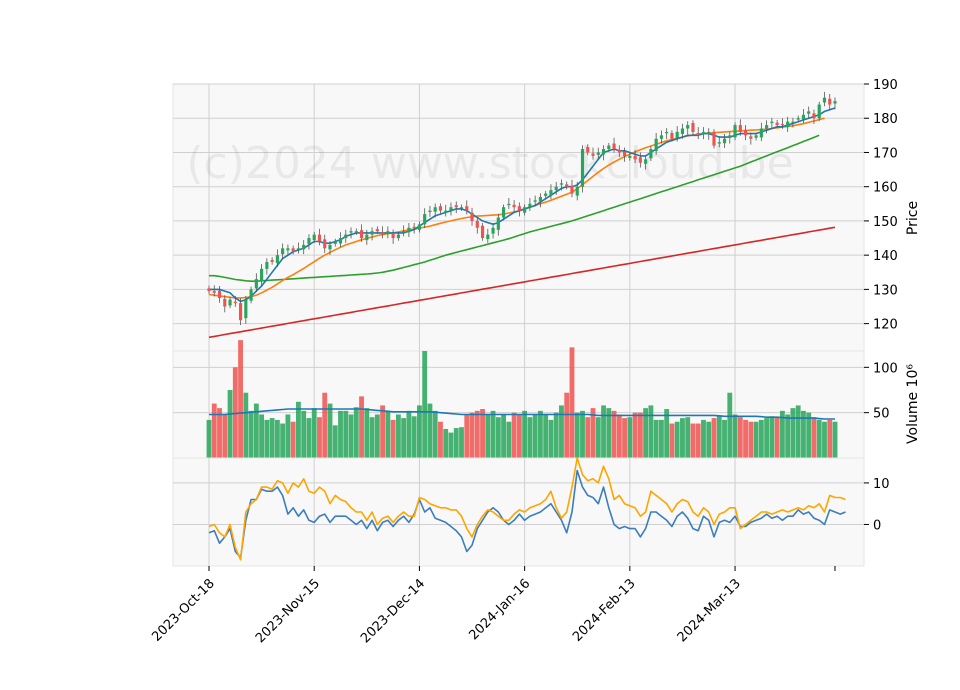  I want to click on indicator-axis-ticks: 0 10, so click(877, 505).